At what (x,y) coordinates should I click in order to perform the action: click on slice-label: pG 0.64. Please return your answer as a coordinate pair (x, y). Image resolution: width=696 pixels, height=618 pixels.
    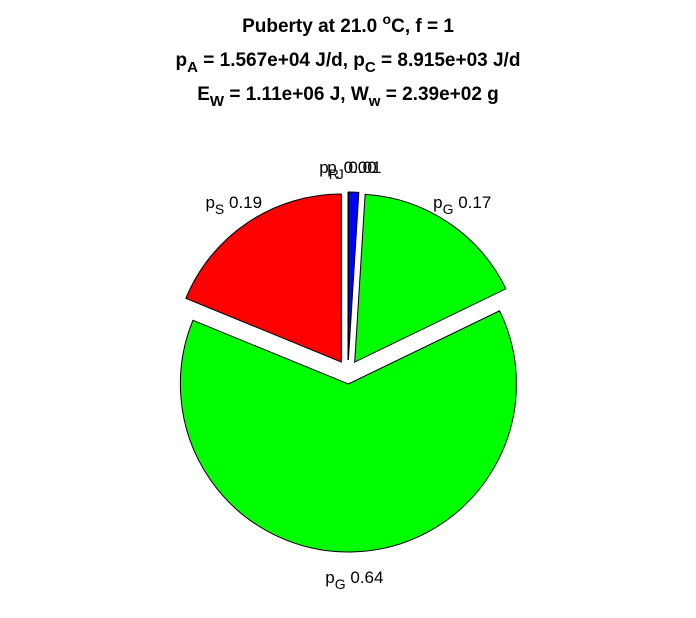
    Looking at the image, I should click on (354, 580).